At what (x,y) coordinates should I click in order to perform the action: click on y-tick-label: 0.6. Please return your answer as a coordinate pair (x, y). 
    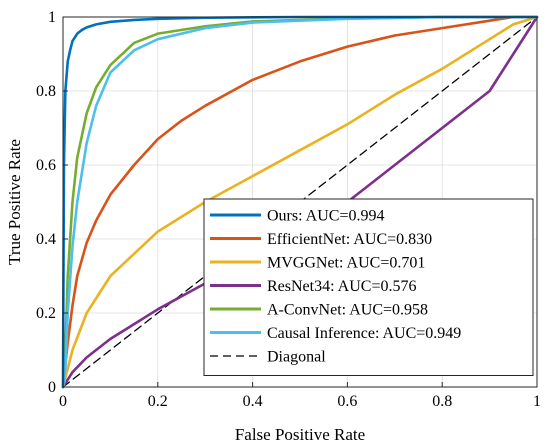
    Looking at the image, I should click on (46, 165).